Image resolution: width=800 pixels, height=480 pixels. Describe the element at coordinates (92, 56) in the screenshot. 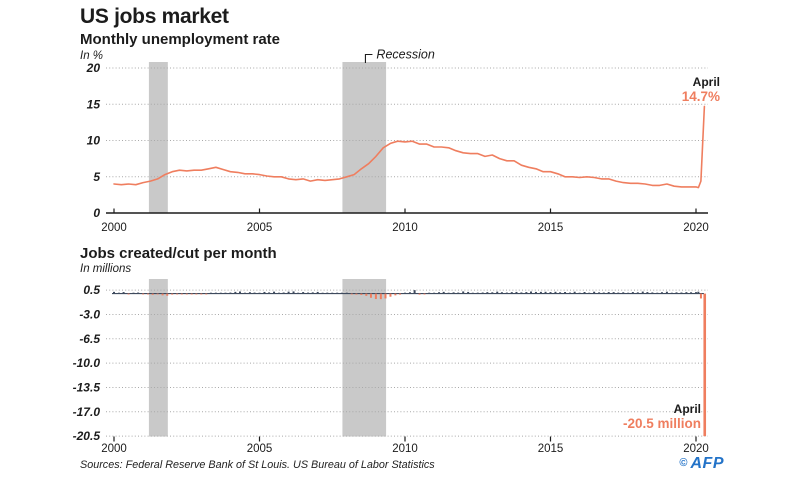

I see `unemployment-chart-unit: In %` at that location.